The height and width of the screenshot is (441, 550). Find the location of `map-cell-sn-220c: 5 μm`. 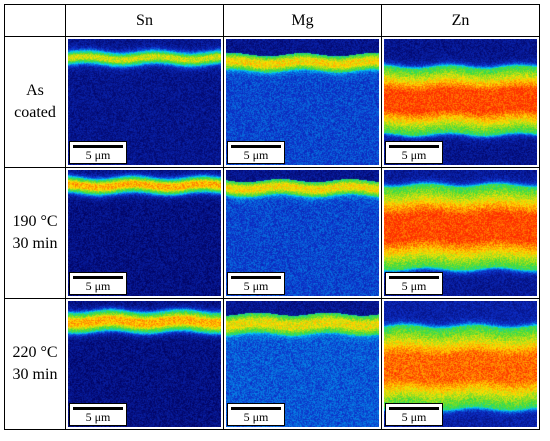

map-cell-sn-220c: 5 μm is located at coordinates (144, 364).